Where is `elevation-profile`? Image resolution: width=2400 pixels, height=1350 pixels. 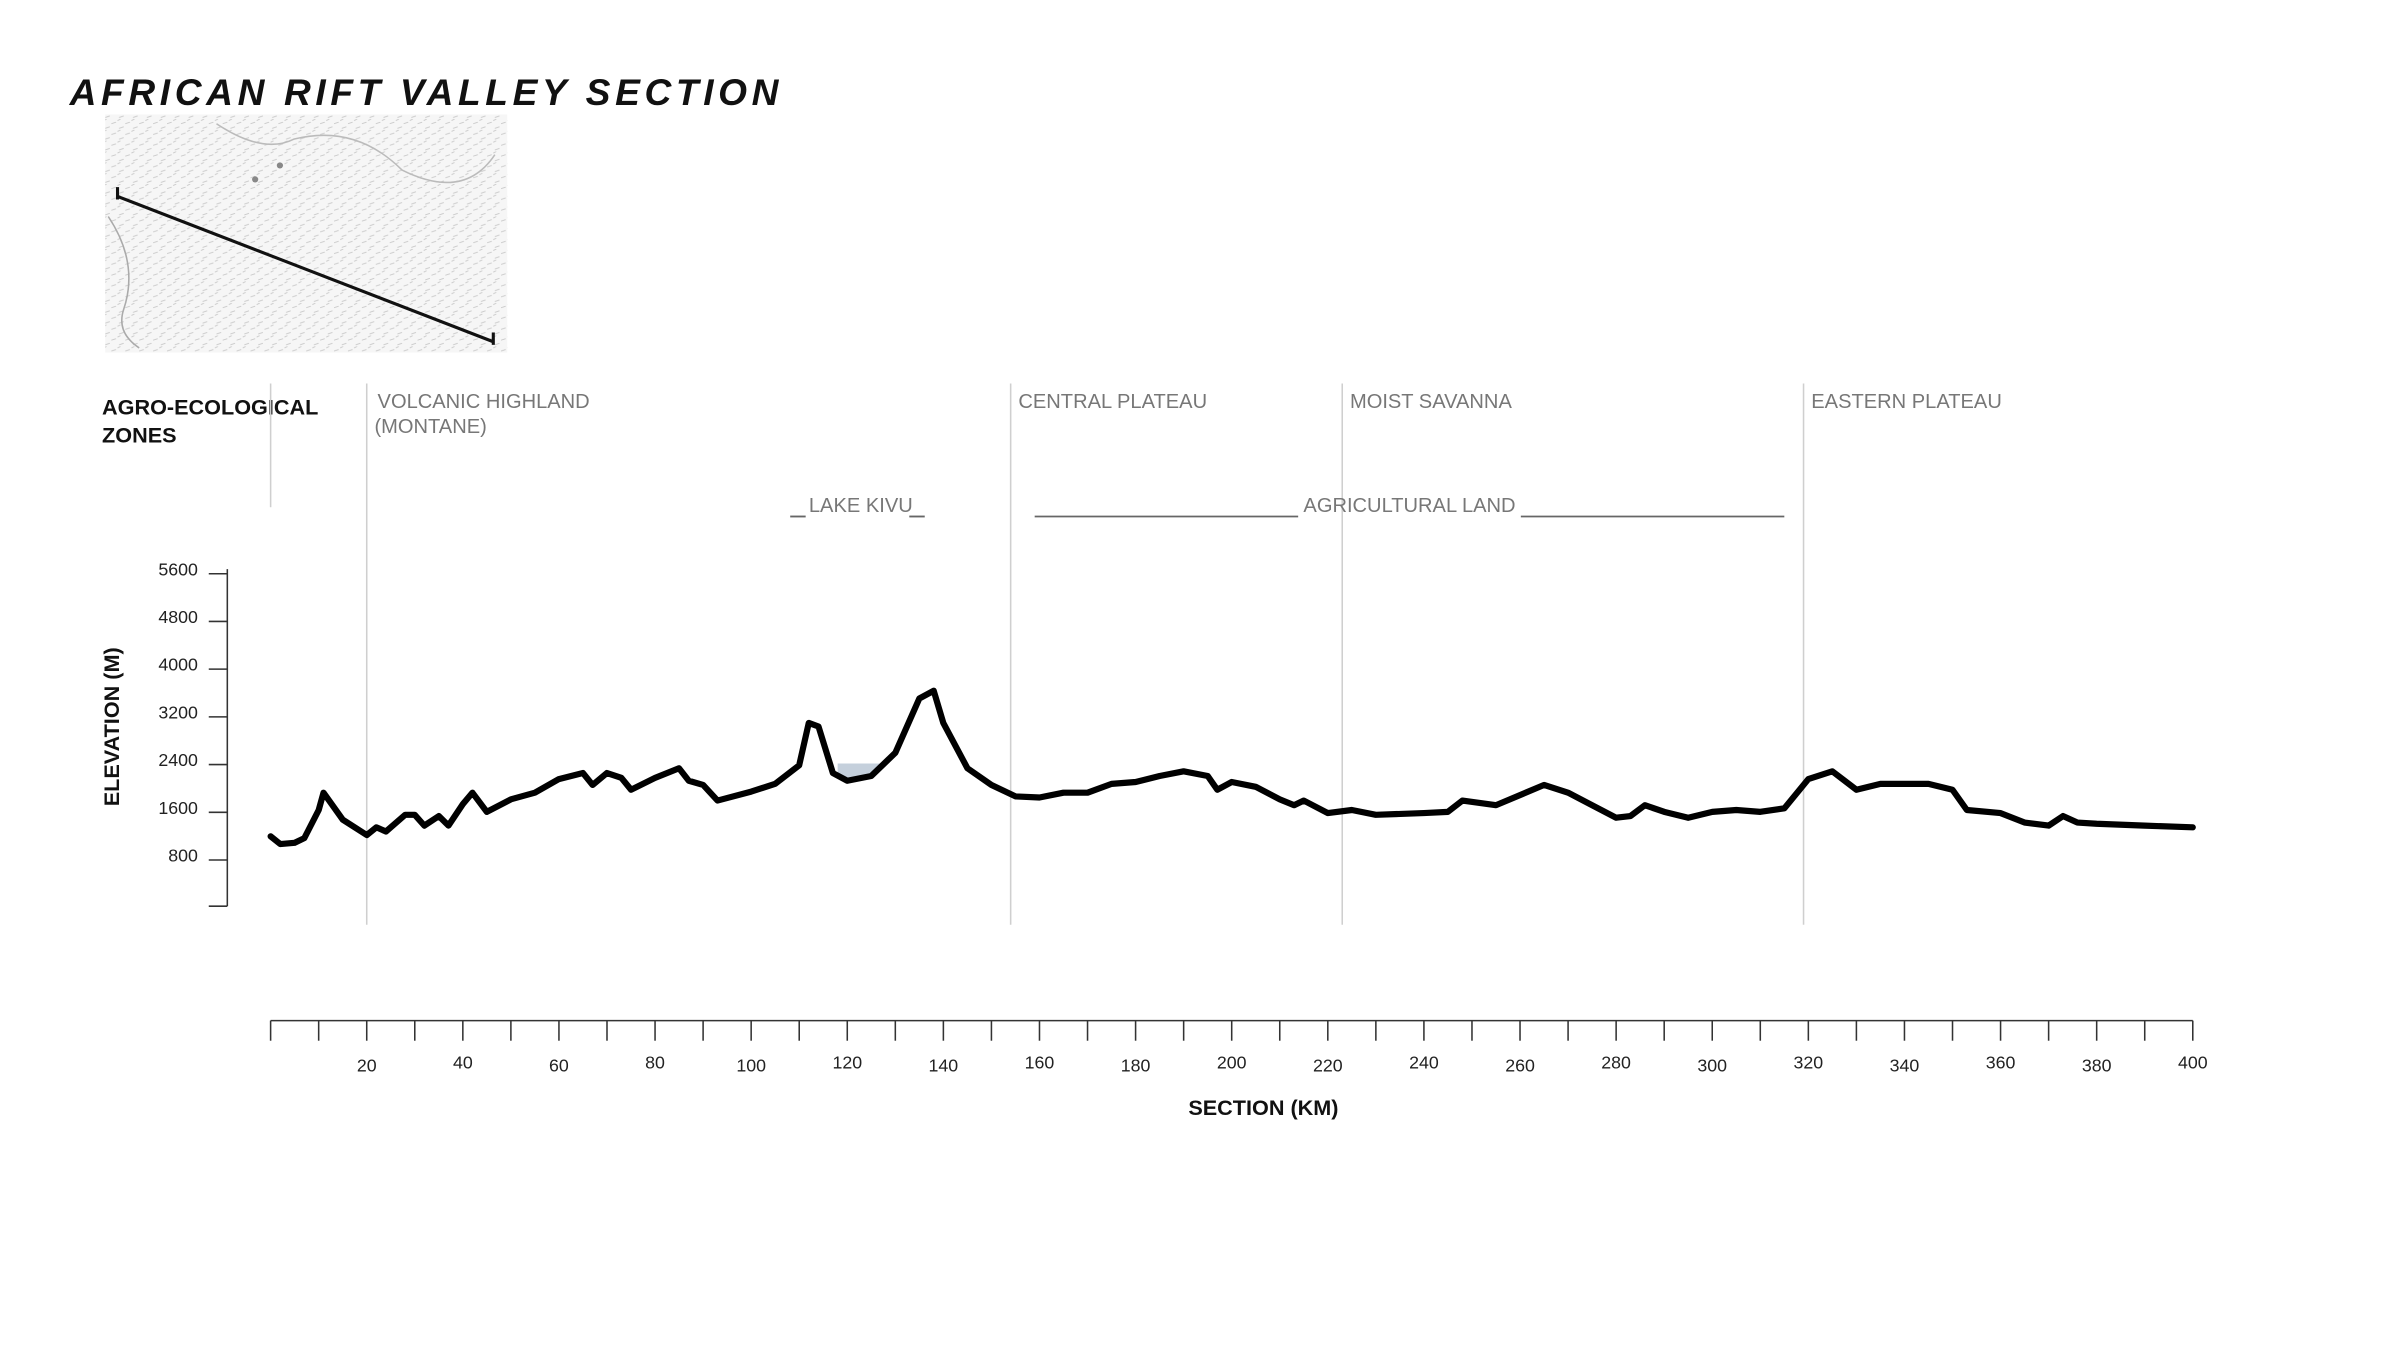 elevation-profile is located at coordinates (1231, 767).